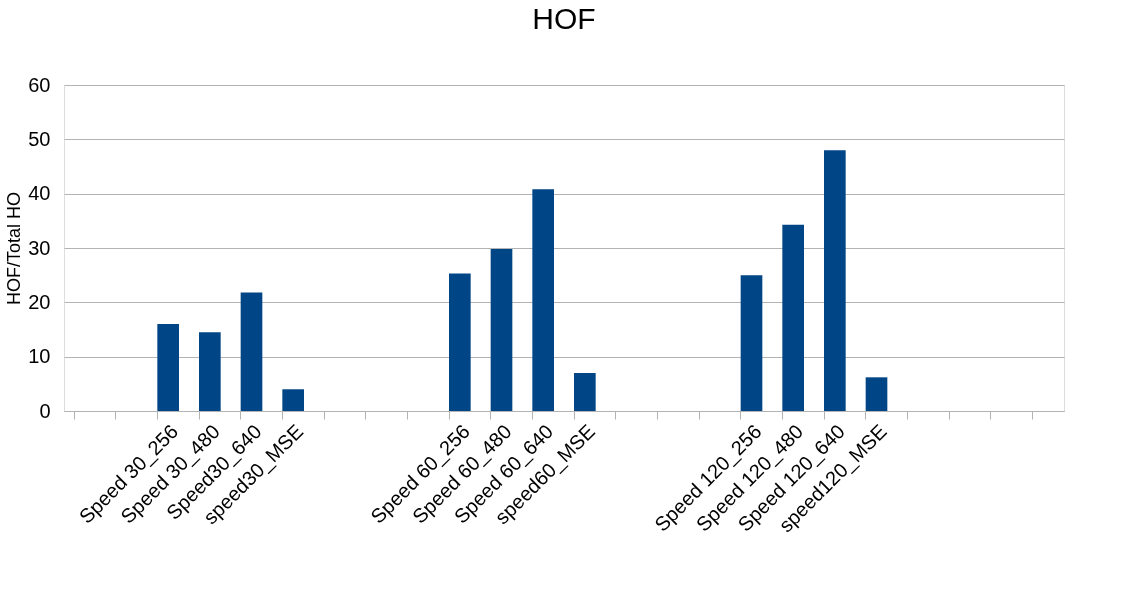 This screenshot has width=1146, height=601. What do you see at coordinates (39, 247) in the screenshot?
I see `y-tick-label: 30` at bounding box center [39, 247].